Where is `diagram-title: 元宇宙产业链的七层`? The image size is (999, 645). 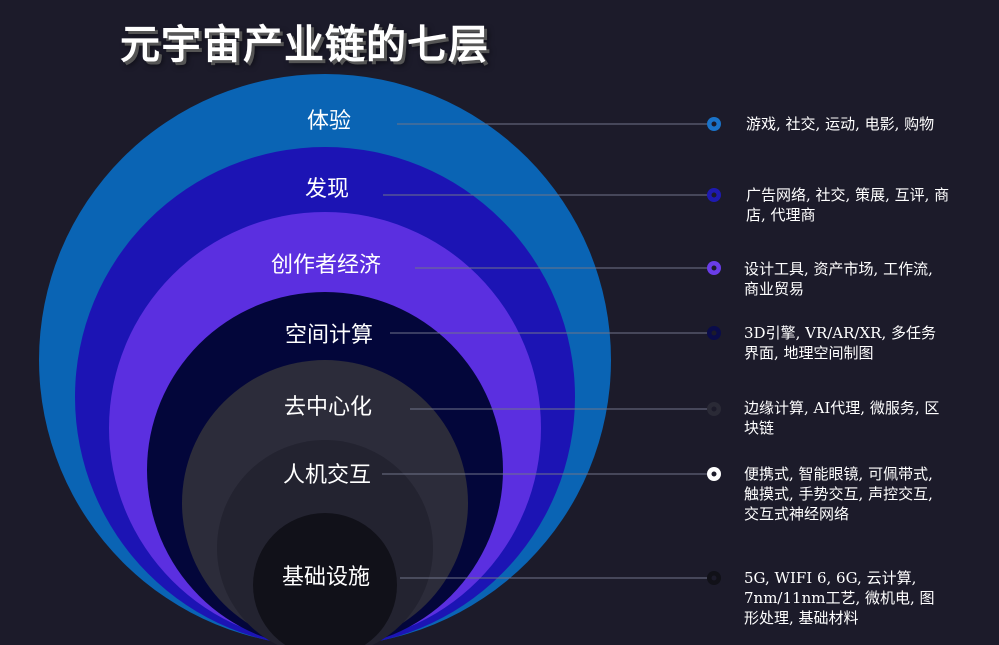 diagram-title: 元宇宙产业链的七层 is located at coordinates (304, 45).